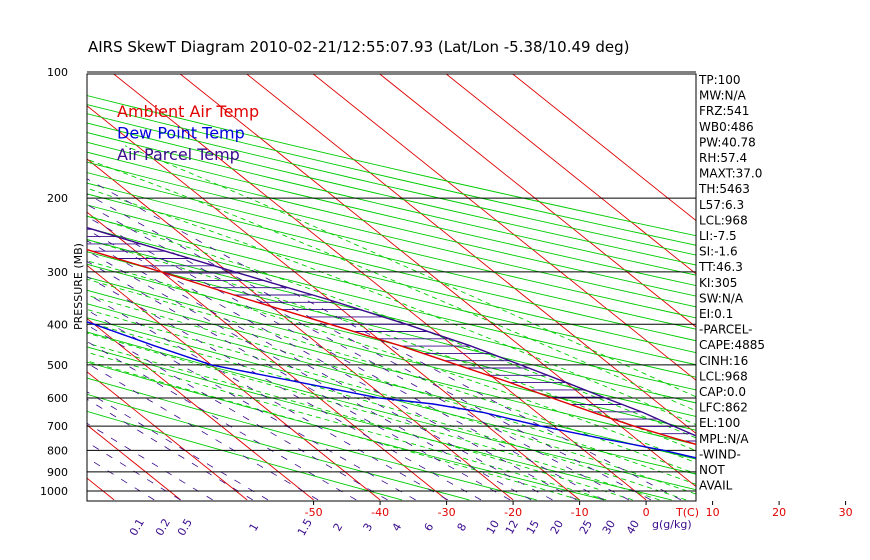 The height and width of the screenshot is (560, 870). Describe the element at coordinates (609, 527) in the screenshot. I see `mixing-ratio-tick-label: 30` at that location.